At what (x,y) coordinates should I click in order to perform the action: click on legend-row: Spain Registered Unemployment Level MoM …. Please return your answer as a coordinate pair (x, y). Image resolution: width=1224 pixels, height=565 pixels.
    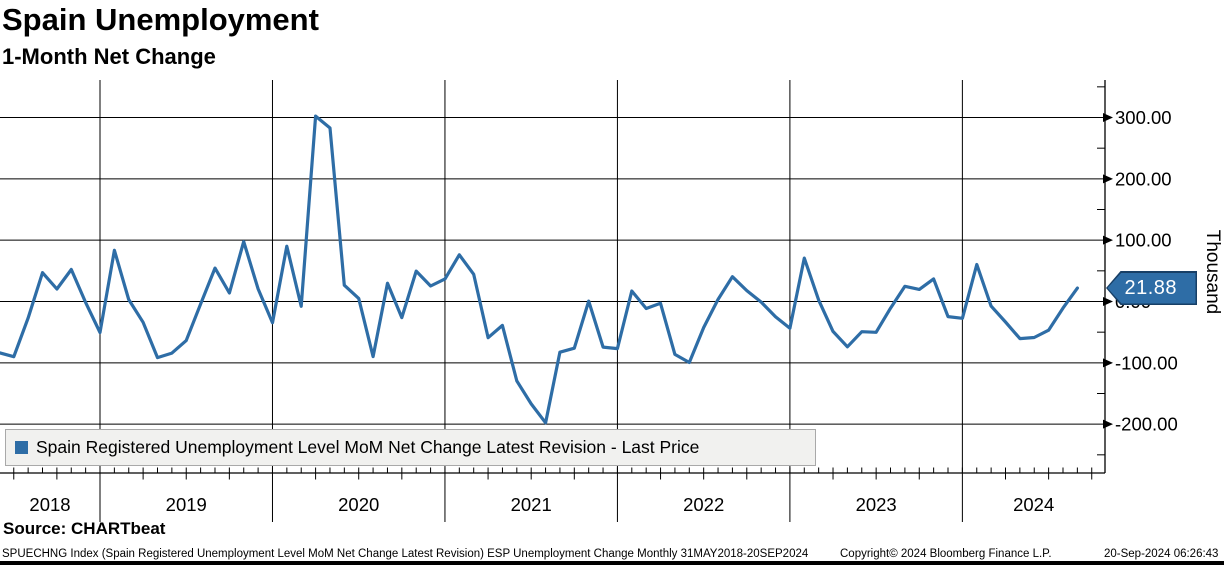
    Looking at the image, I should click on (410, 447).